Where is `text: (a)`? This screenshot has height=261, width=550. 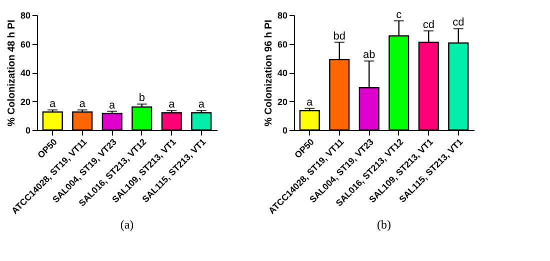 text: (a) is located at coordinates (127, 224).